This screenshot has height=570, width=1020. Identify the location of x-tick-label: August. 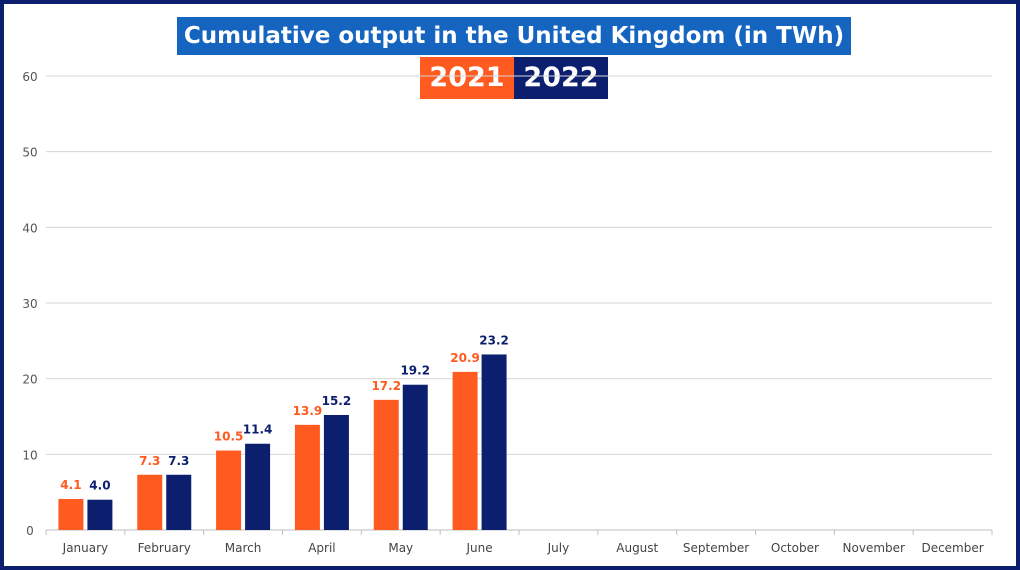
(637, 548).